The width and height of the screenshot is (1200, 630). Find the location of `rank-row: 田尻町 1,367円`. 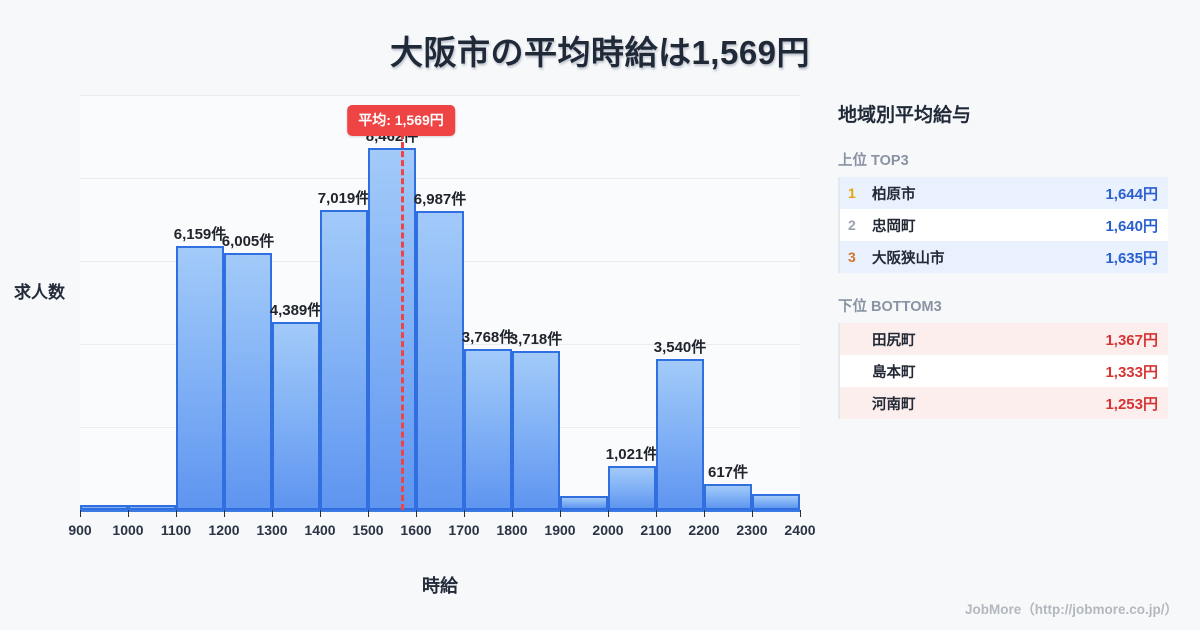

rank-row: 田尻町 1,367円 is located at coordinates (1004, 339).